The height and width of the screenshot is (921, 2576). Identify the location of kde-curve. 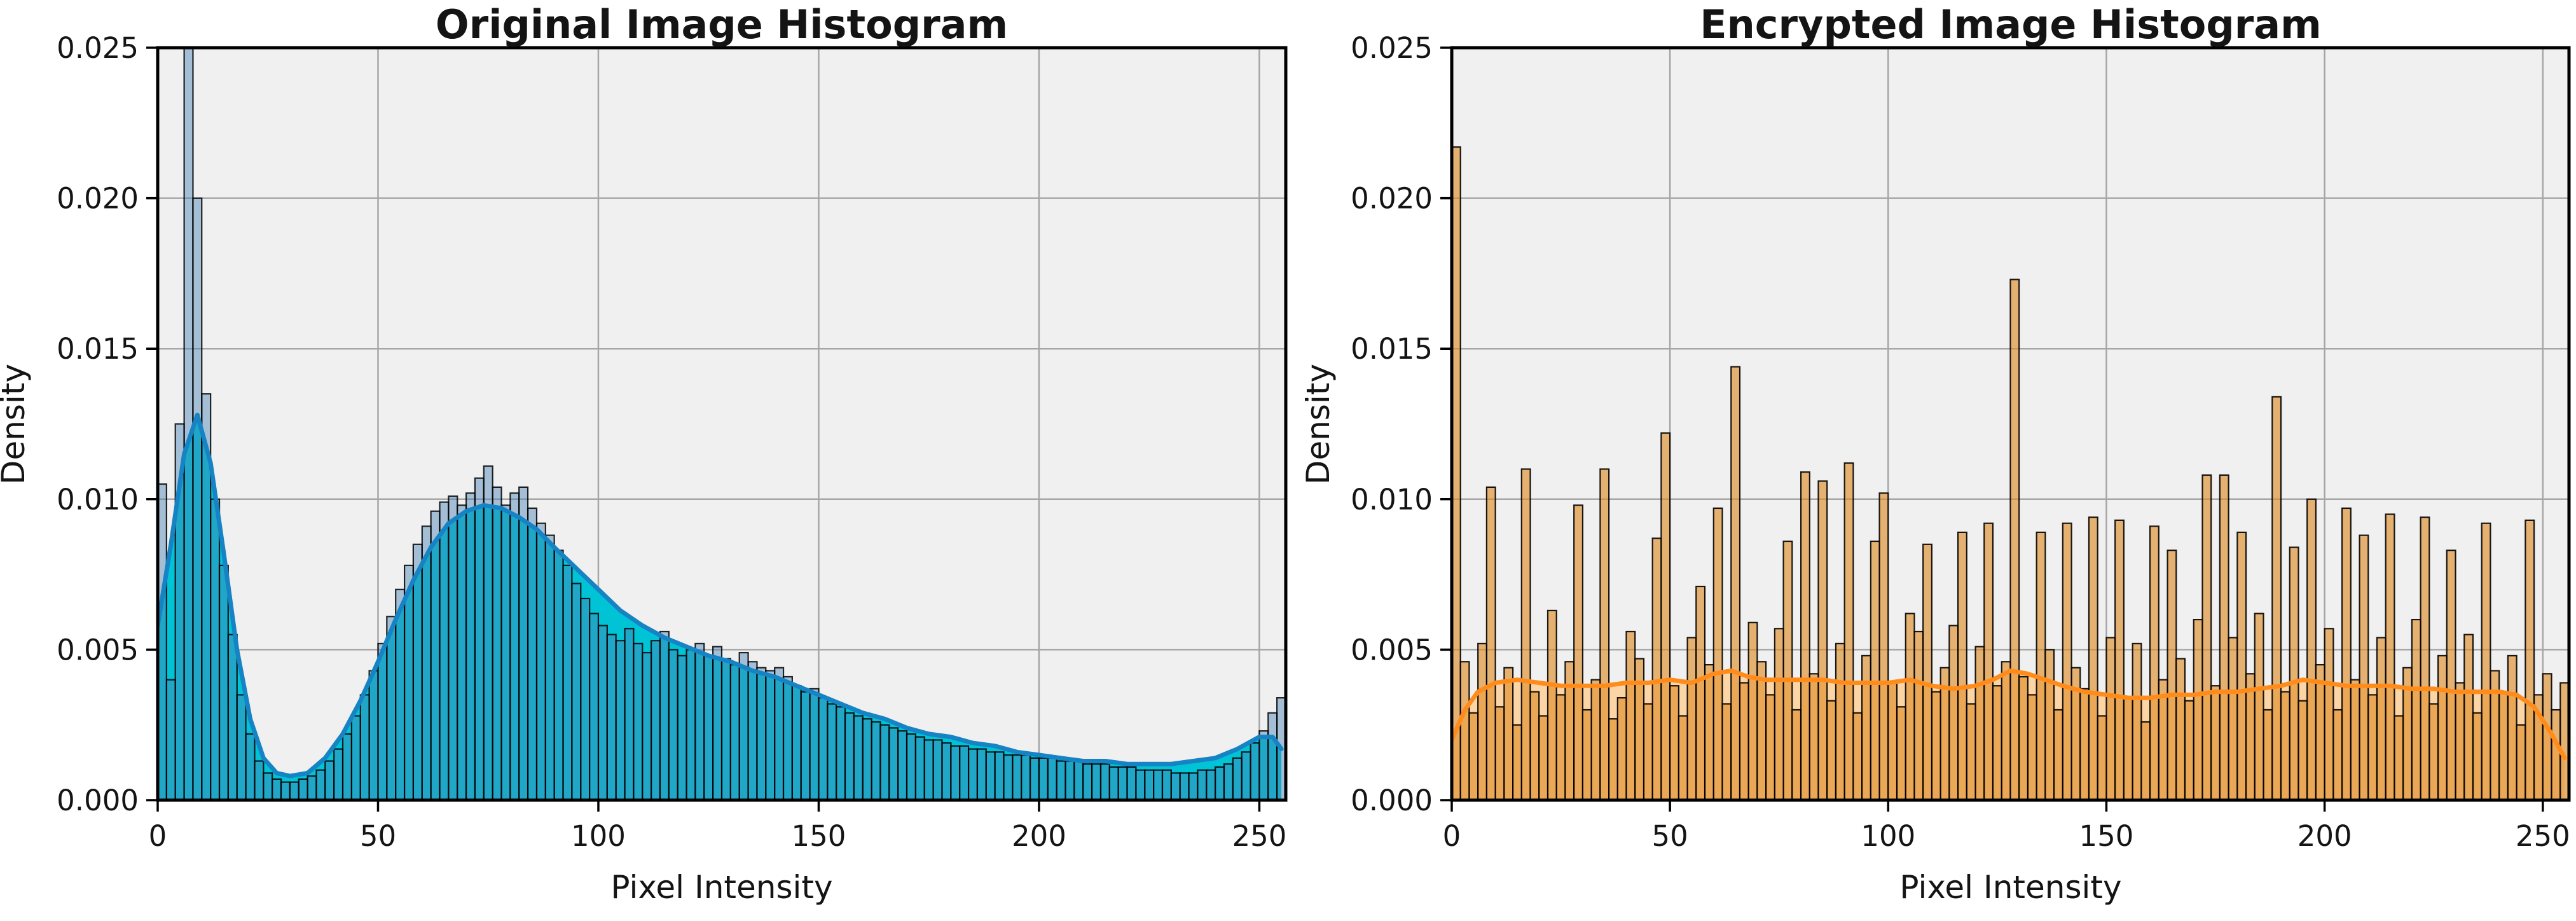
(2010, 714).